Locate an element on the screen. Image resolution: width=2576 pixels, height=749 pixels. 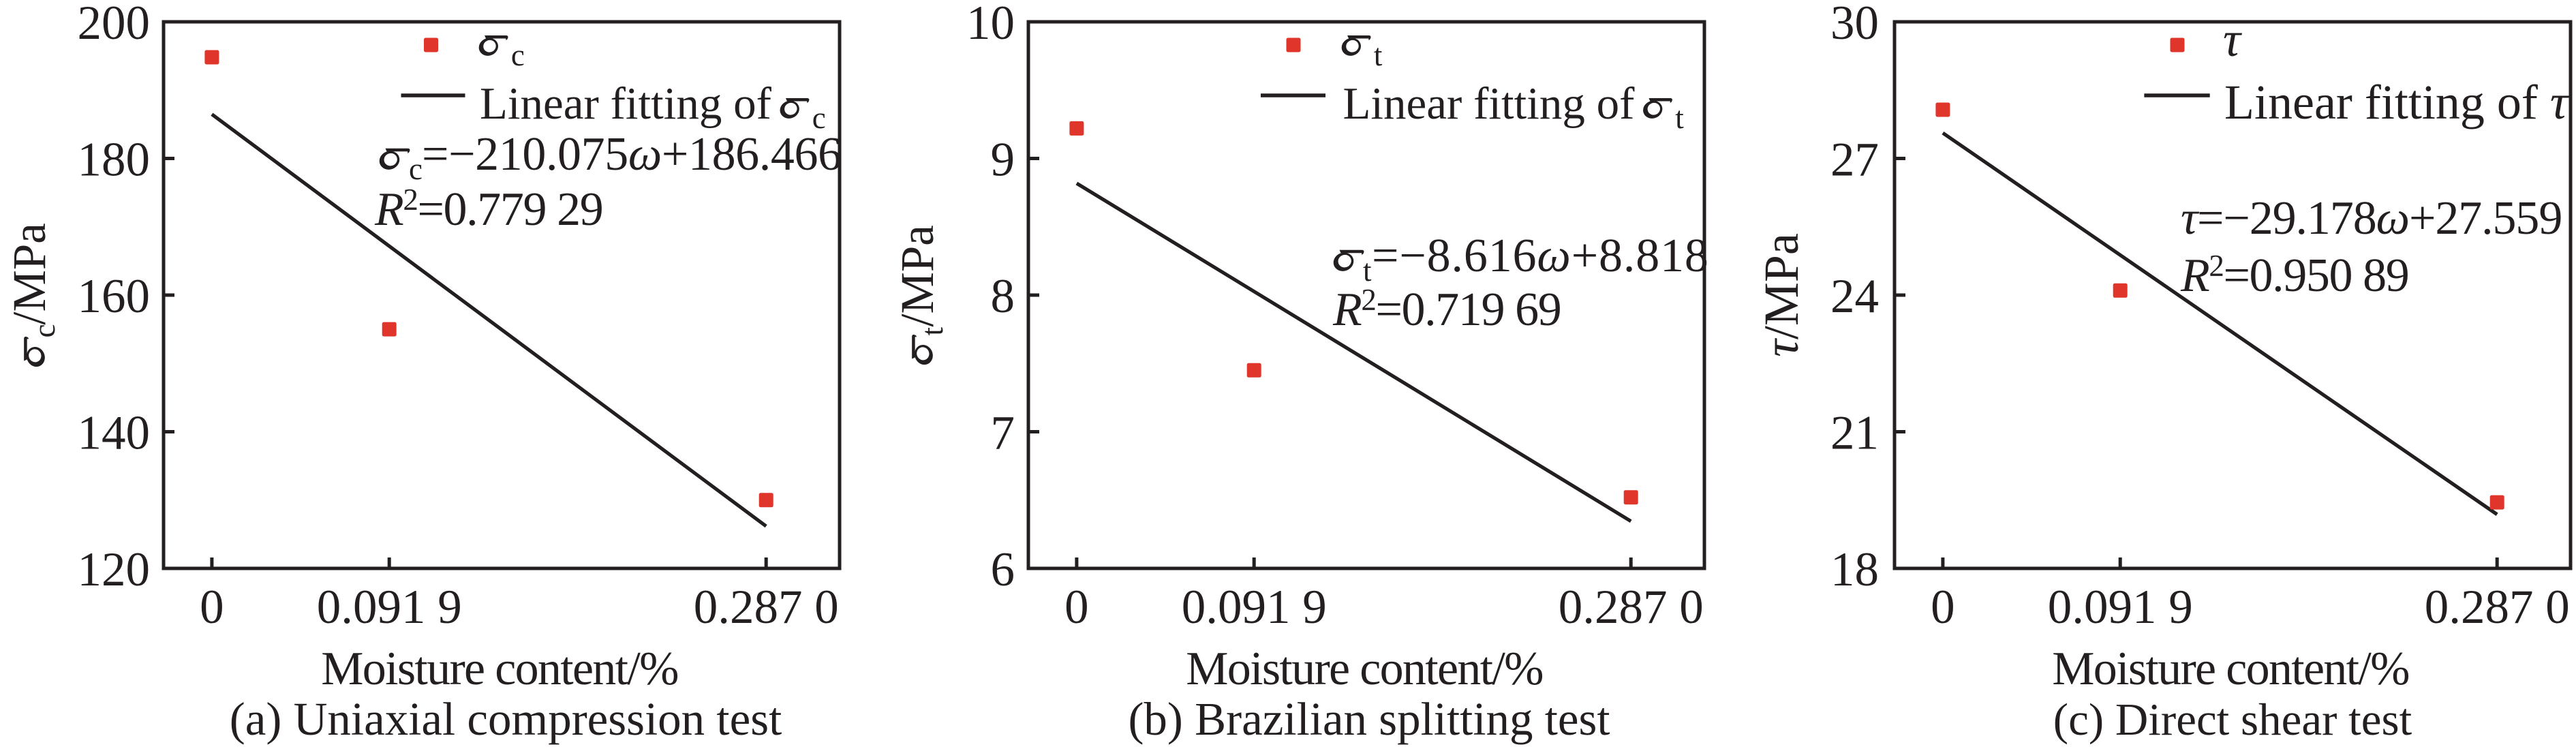
svg-text: 27 is located at coordinates (1854, 160).